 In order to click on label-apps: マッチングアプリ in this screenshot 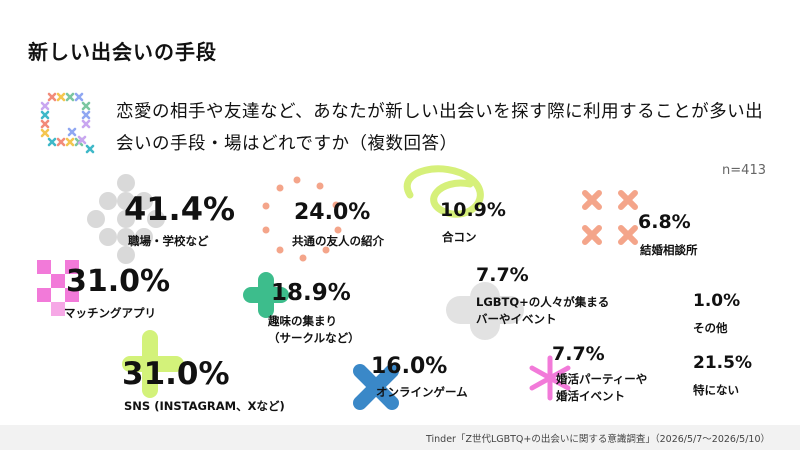, I will do `click(110, 313)`.